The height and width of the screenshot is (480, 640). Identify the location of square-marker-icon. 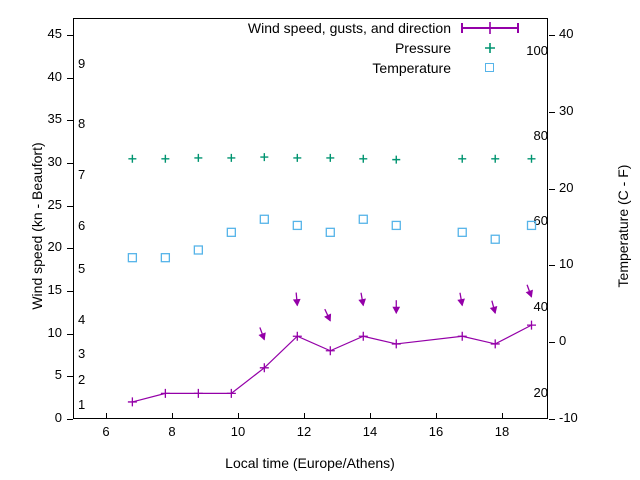
(489, 67).